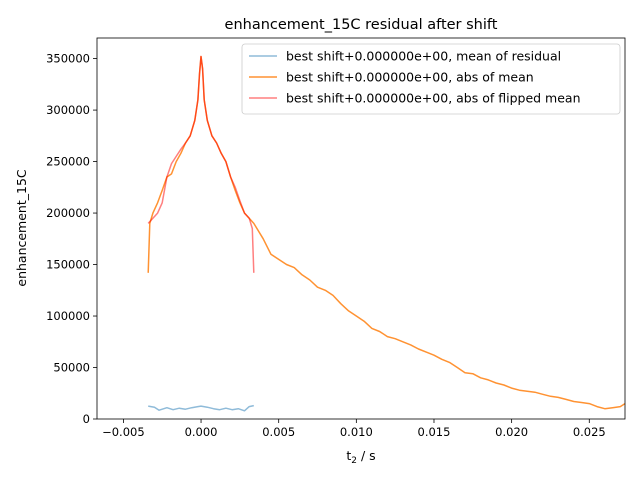  I want to click on y-tick-label: 300000, so click(68, 110).